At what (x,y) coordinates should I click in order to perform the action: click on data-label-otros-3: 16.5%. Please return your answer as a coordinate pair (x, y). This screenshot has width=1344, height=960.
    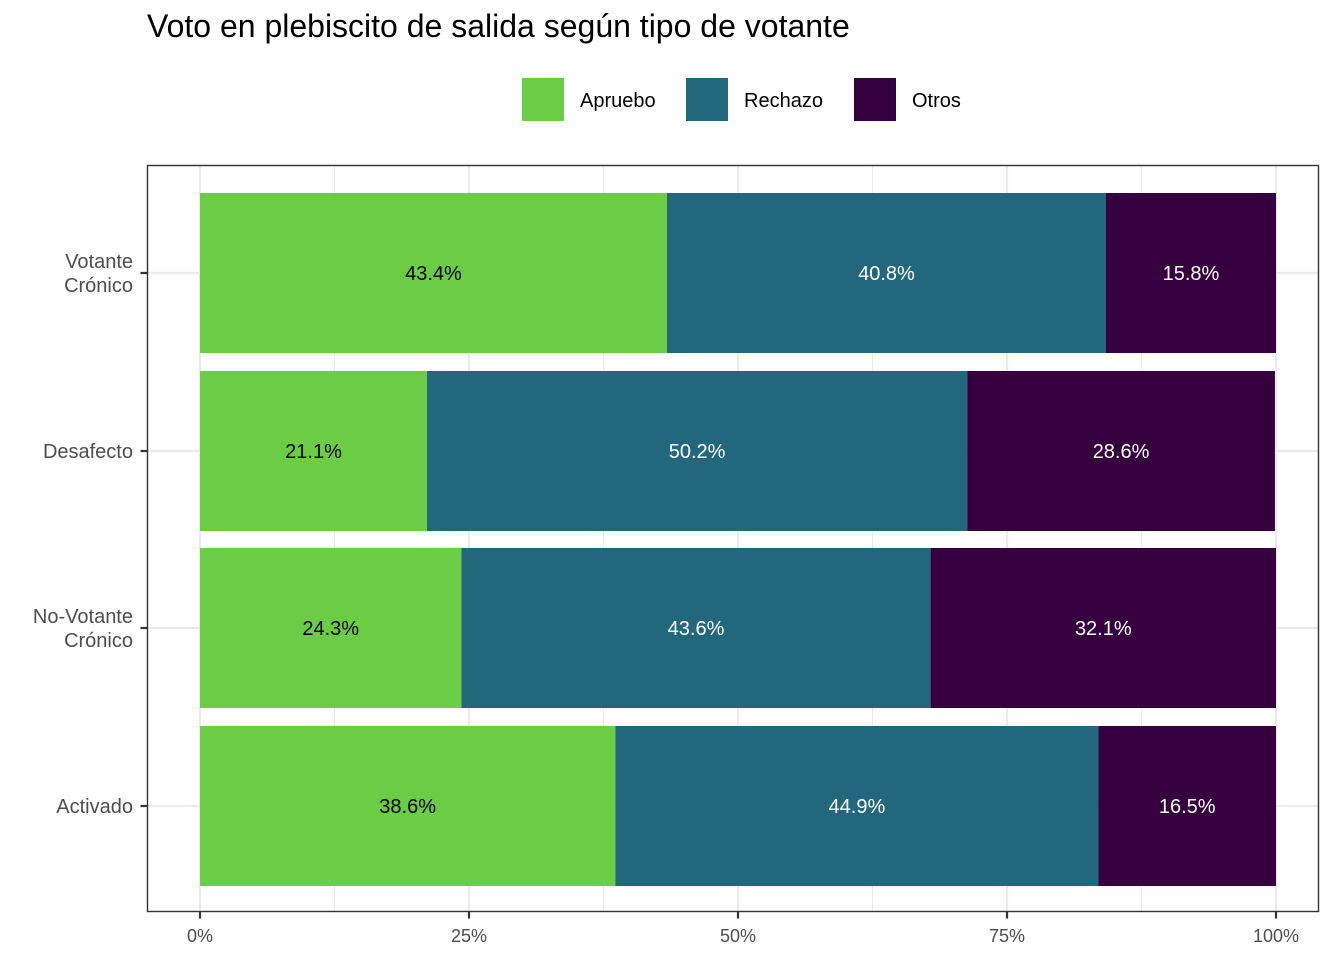
    Looking at the image, I should click on (1187, 807).